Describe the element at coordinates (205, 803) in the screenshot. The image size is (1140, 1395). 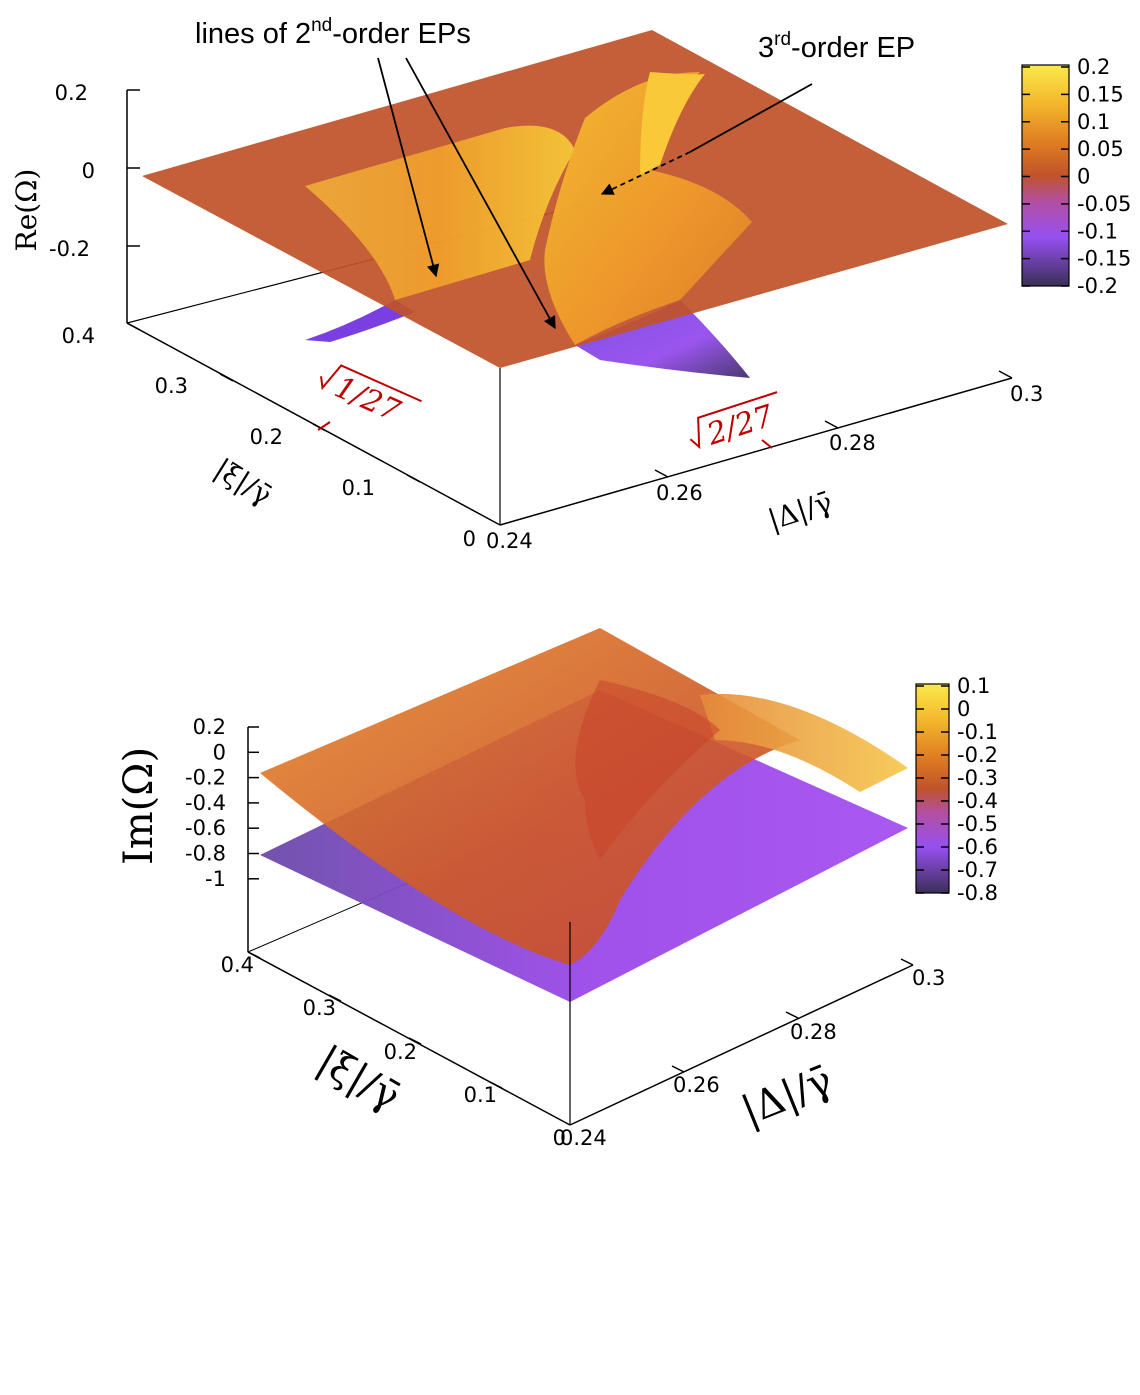
I see `im-z-tick: -0.4` at that location.